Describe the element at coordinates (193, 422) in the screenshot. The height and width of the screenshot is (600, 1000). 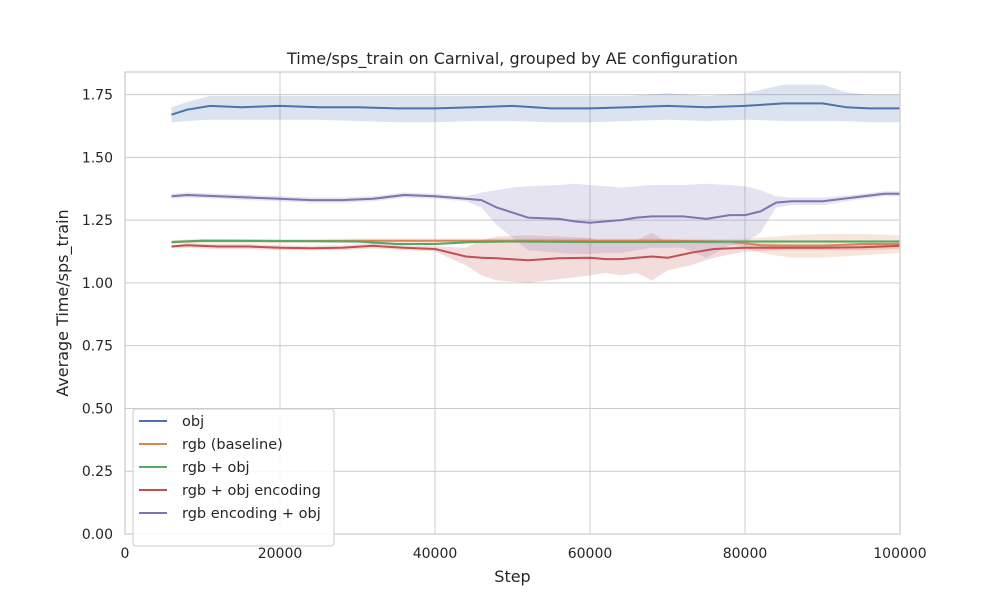
I see `legend-label-obj: obj` at that location.